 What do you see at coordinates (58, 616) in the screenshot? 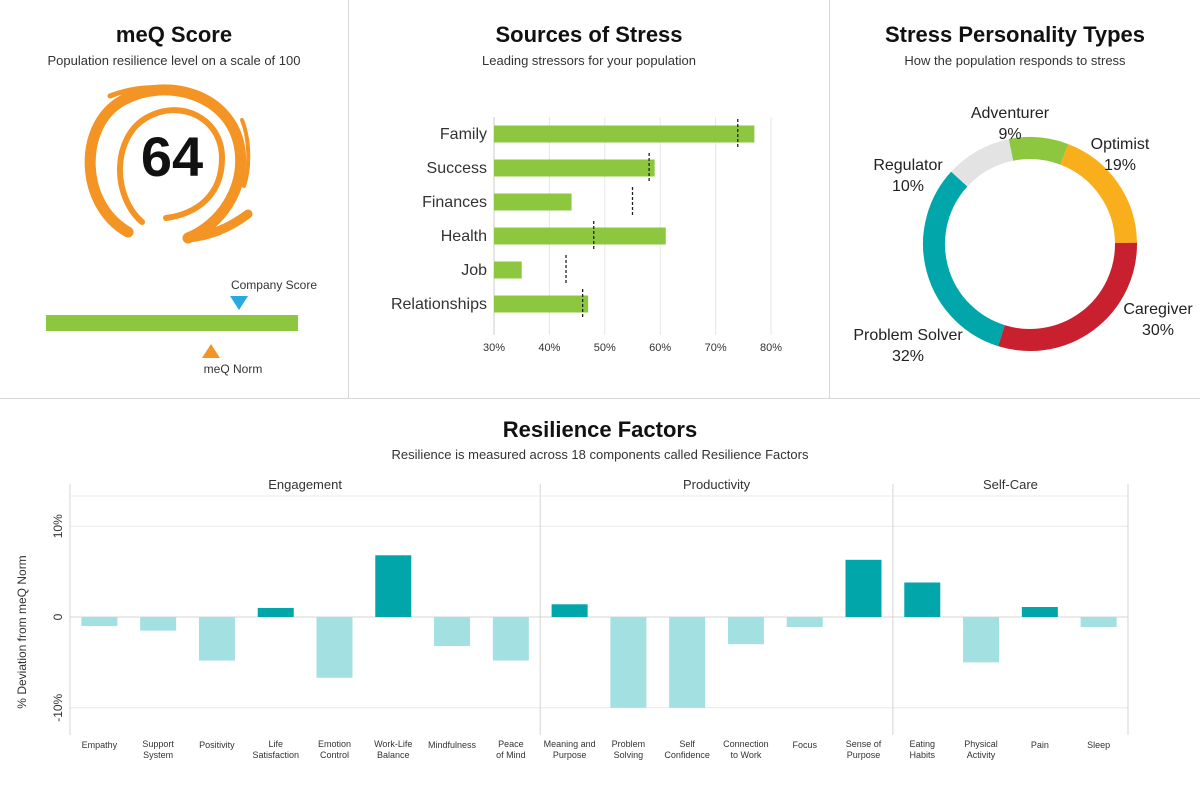
I see `resilience-y-tick-label: 0` at bounding box center [58, 616].